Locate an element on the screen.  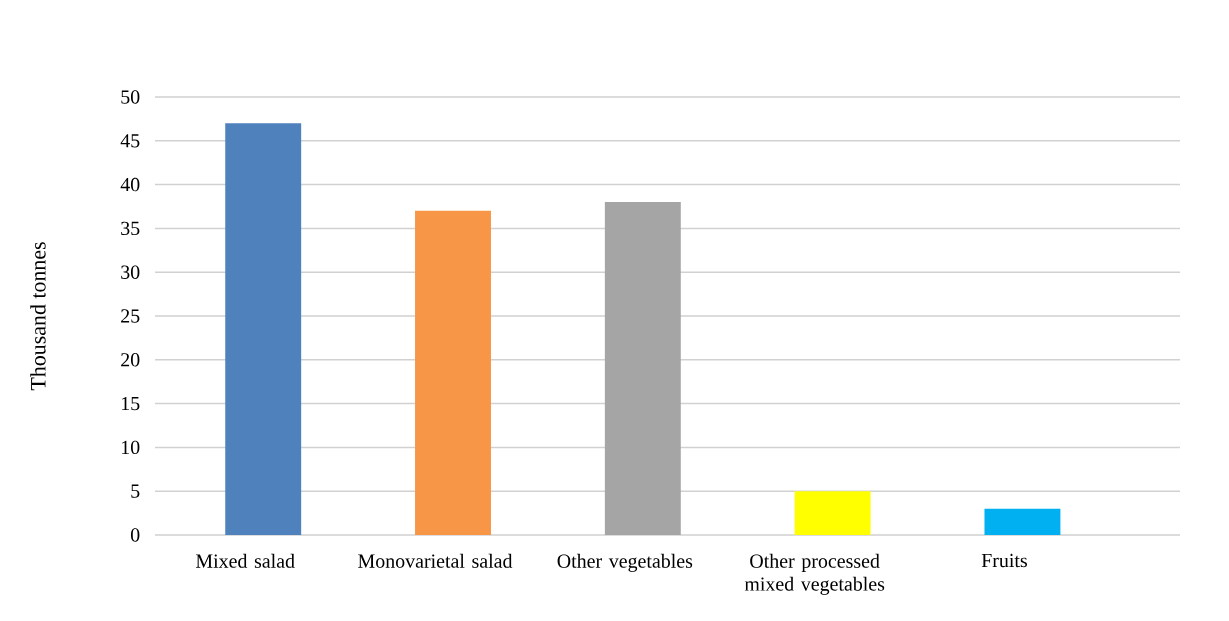
y-tick-label: 35 is located at coordinates (130, 228).